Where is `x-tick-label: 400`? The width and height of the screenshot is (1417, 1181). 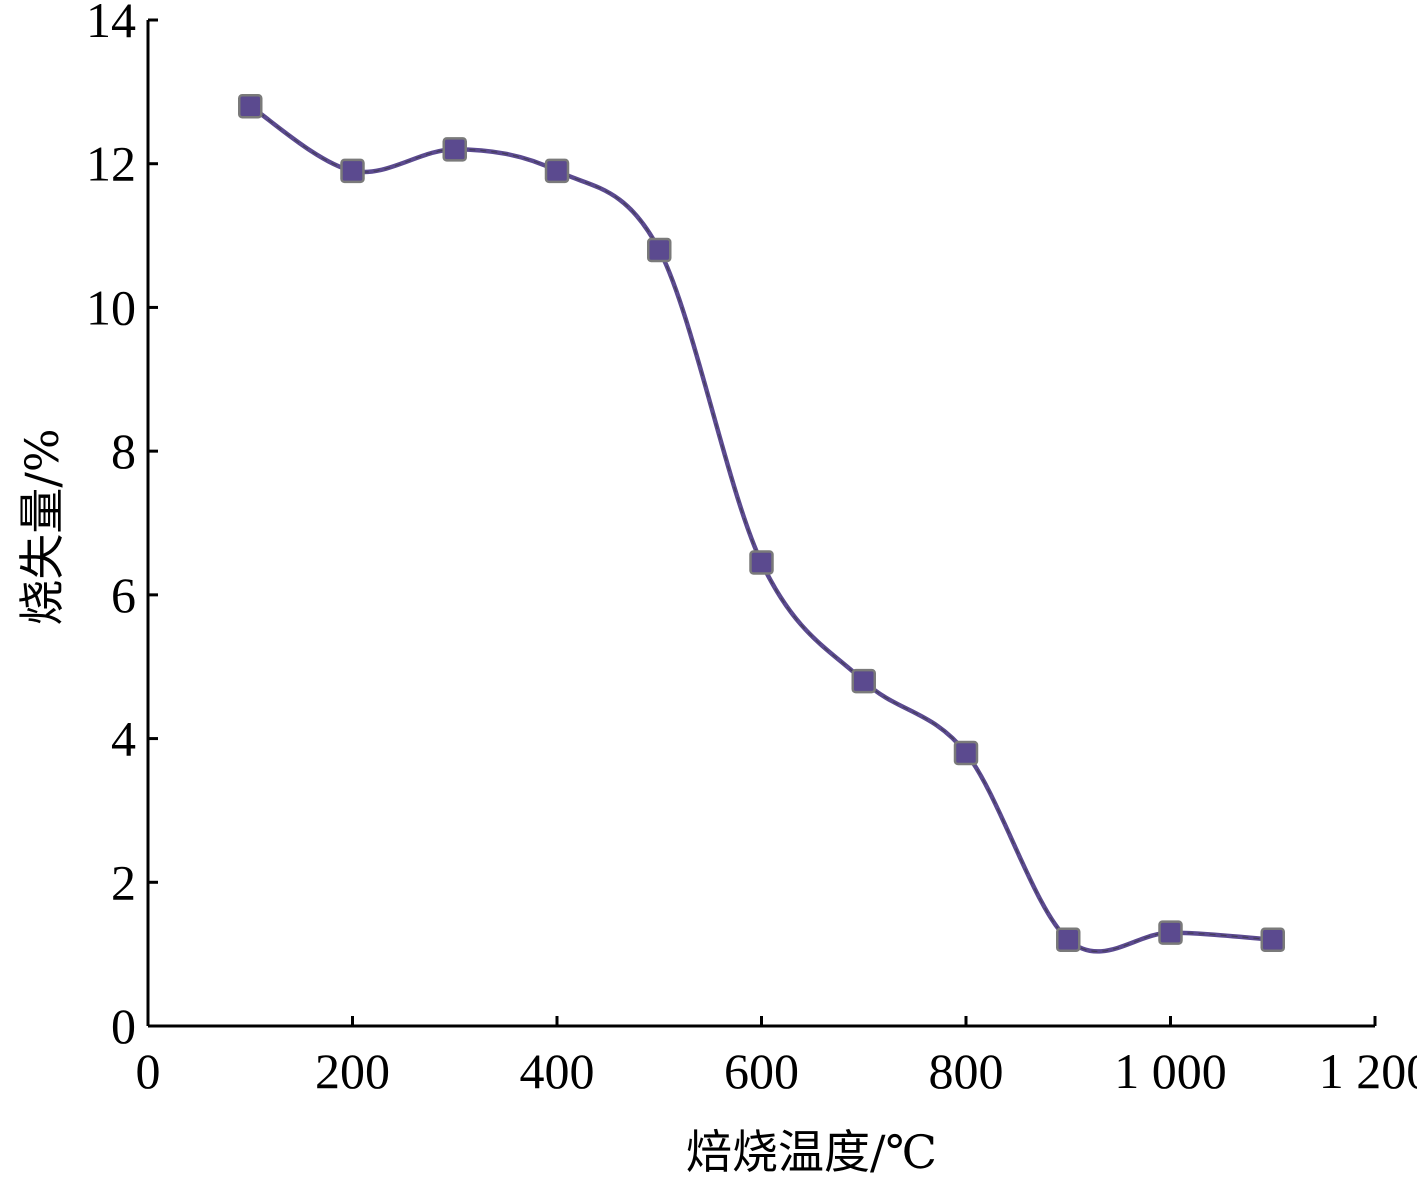
x-tick-label: 400 is located at coordinates (557, 1071).